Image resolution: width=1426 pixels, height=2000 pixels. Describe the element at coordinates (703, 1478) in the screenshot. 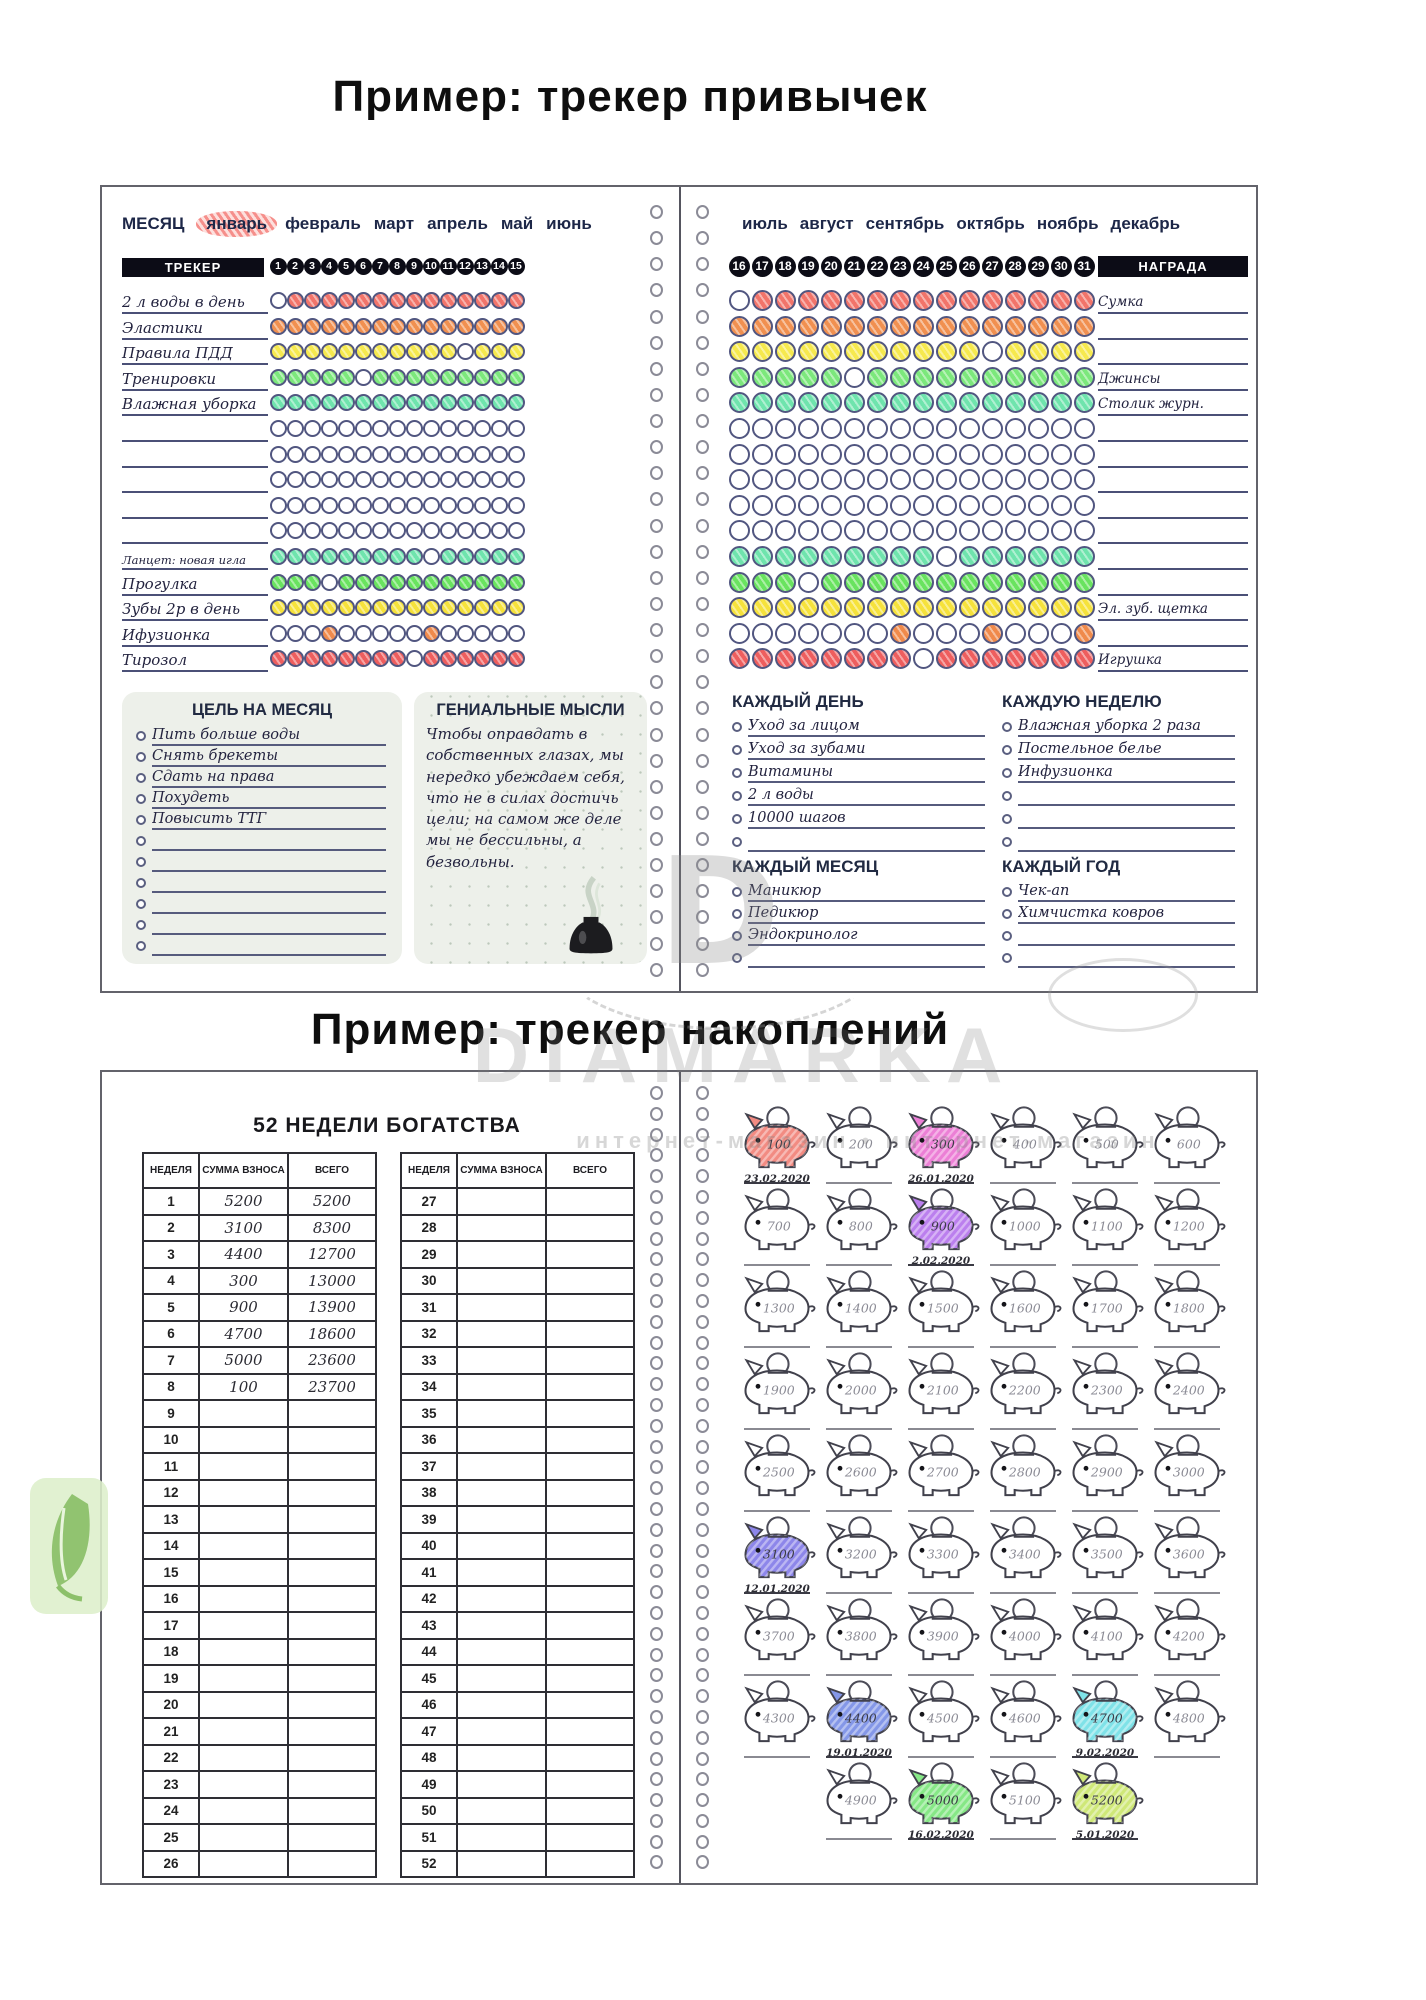

I see `spiral-holes-right` at that location.